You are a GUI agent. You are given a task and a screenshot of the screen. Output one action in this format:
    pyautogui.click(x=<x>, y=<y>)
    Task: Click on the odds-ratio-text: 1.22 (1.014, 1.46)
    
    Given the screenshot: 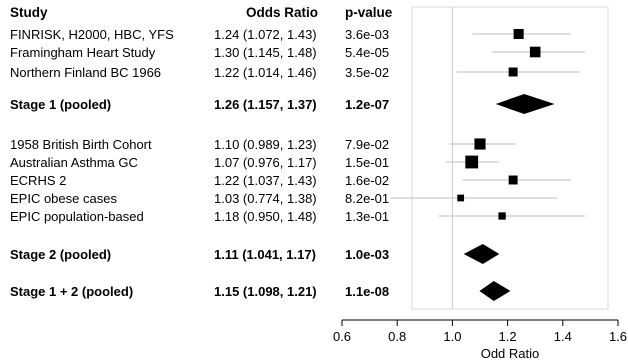 What is the action you would take?
    pyautogui.click(x=265, y=72)
    